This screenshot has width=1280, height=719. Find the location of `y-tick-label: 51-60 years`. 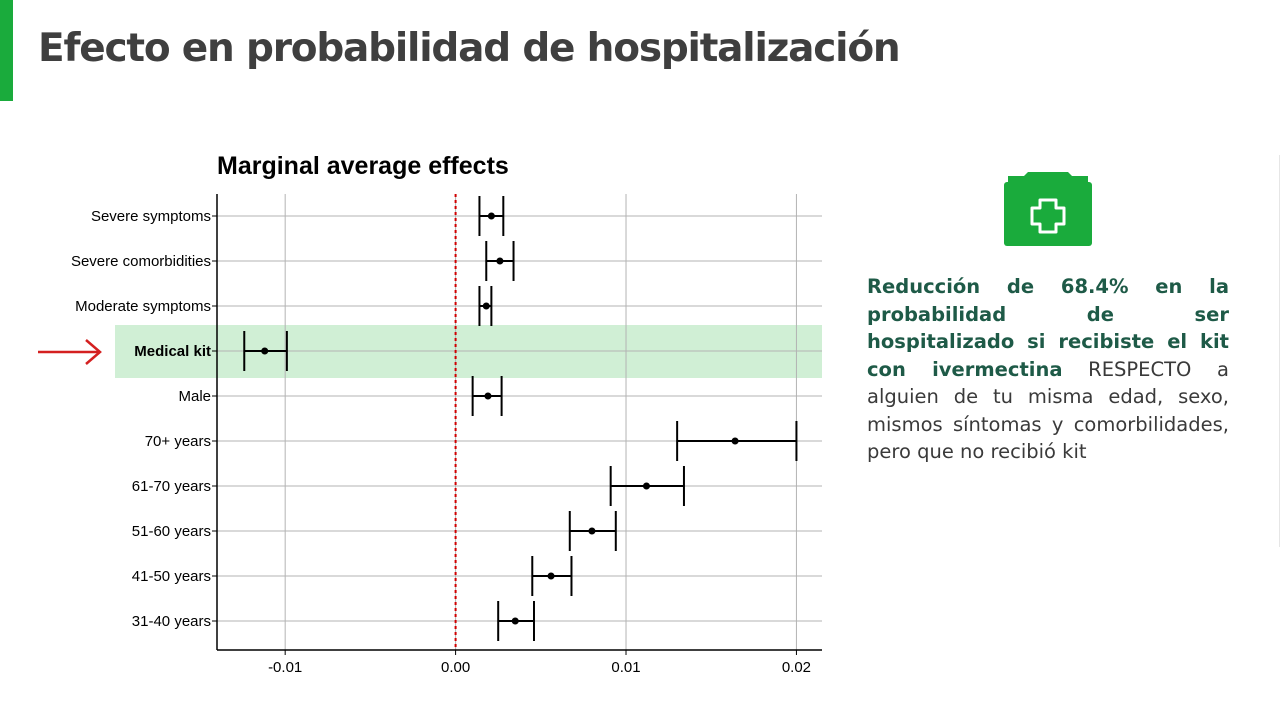

y-tick-label: 51-60 years is located at coordinates (171, 531).